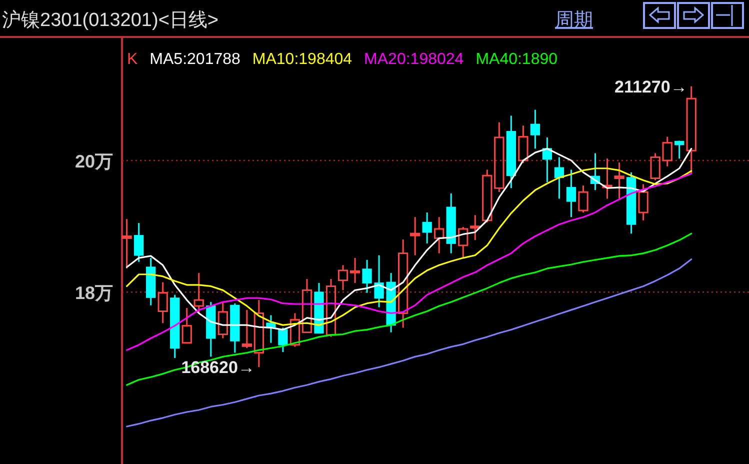 This screenshot has width=749, height=464. What do you see at coordinates (517, 59) in the screenshot?
I see `text: MA40:1890` at bounding box center [517, 59].